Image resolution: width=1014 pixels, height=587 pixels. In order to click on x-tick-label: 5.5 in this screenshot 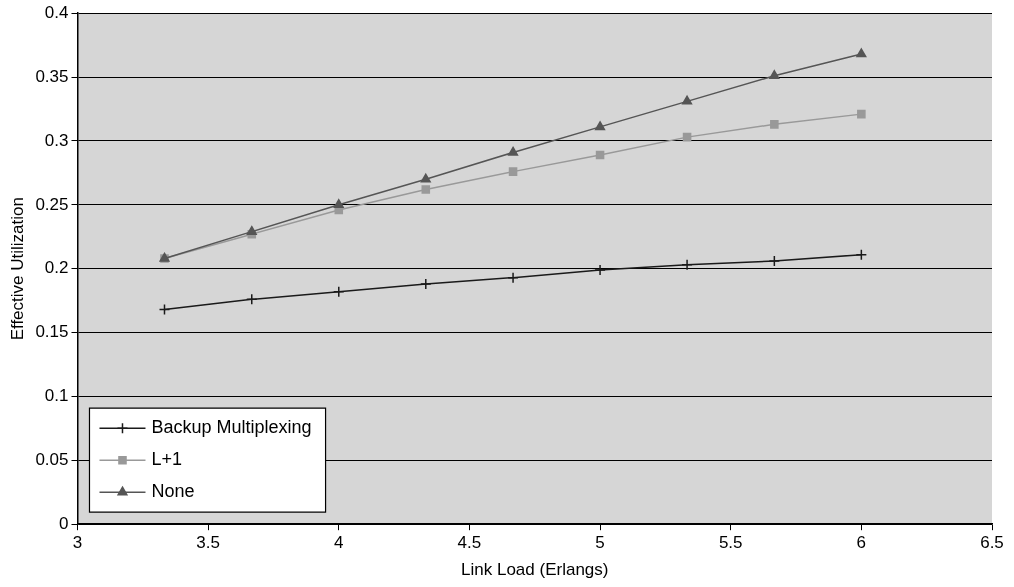, I will do `click(730, 543)`.